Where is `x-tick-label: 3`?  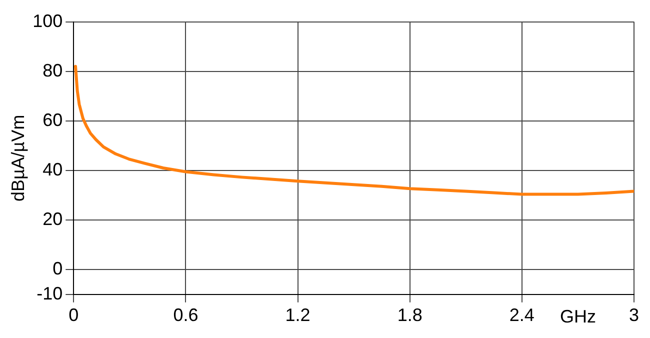 x-tick-label: 3 is located at coordinates (633, 315).